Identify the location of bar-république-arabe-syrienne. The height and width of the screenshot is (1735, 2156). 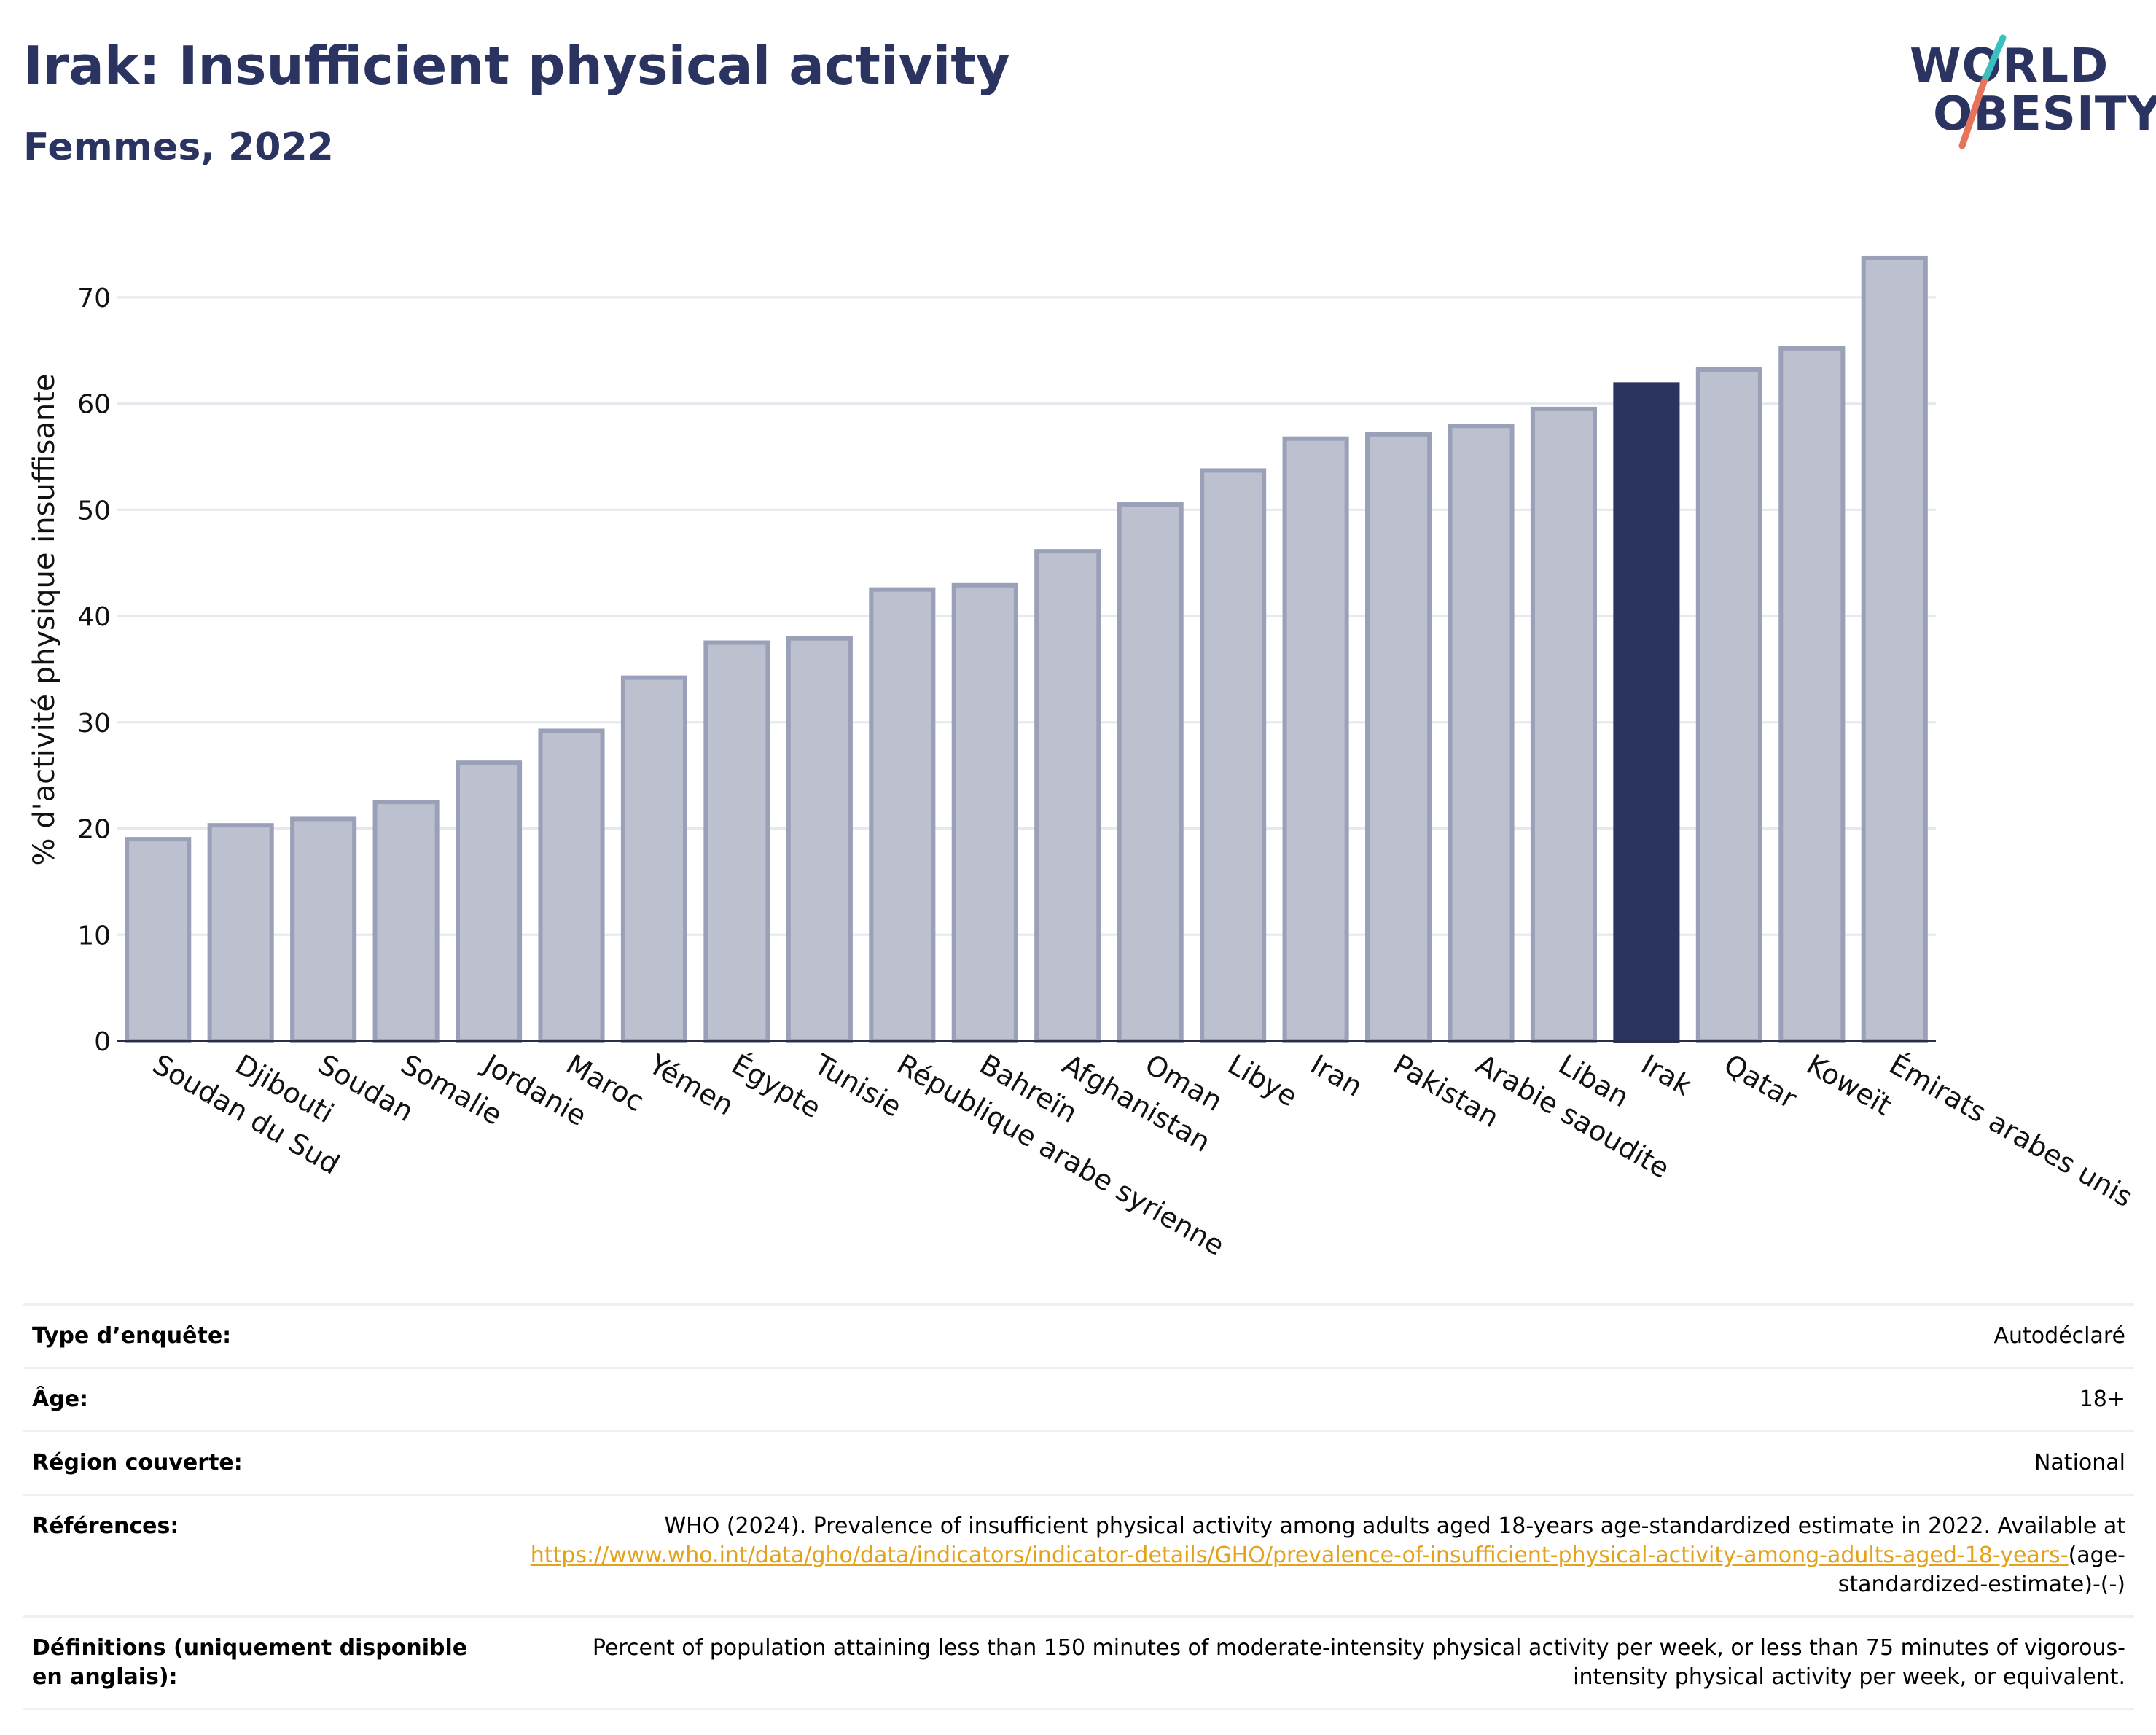
(903, 815).